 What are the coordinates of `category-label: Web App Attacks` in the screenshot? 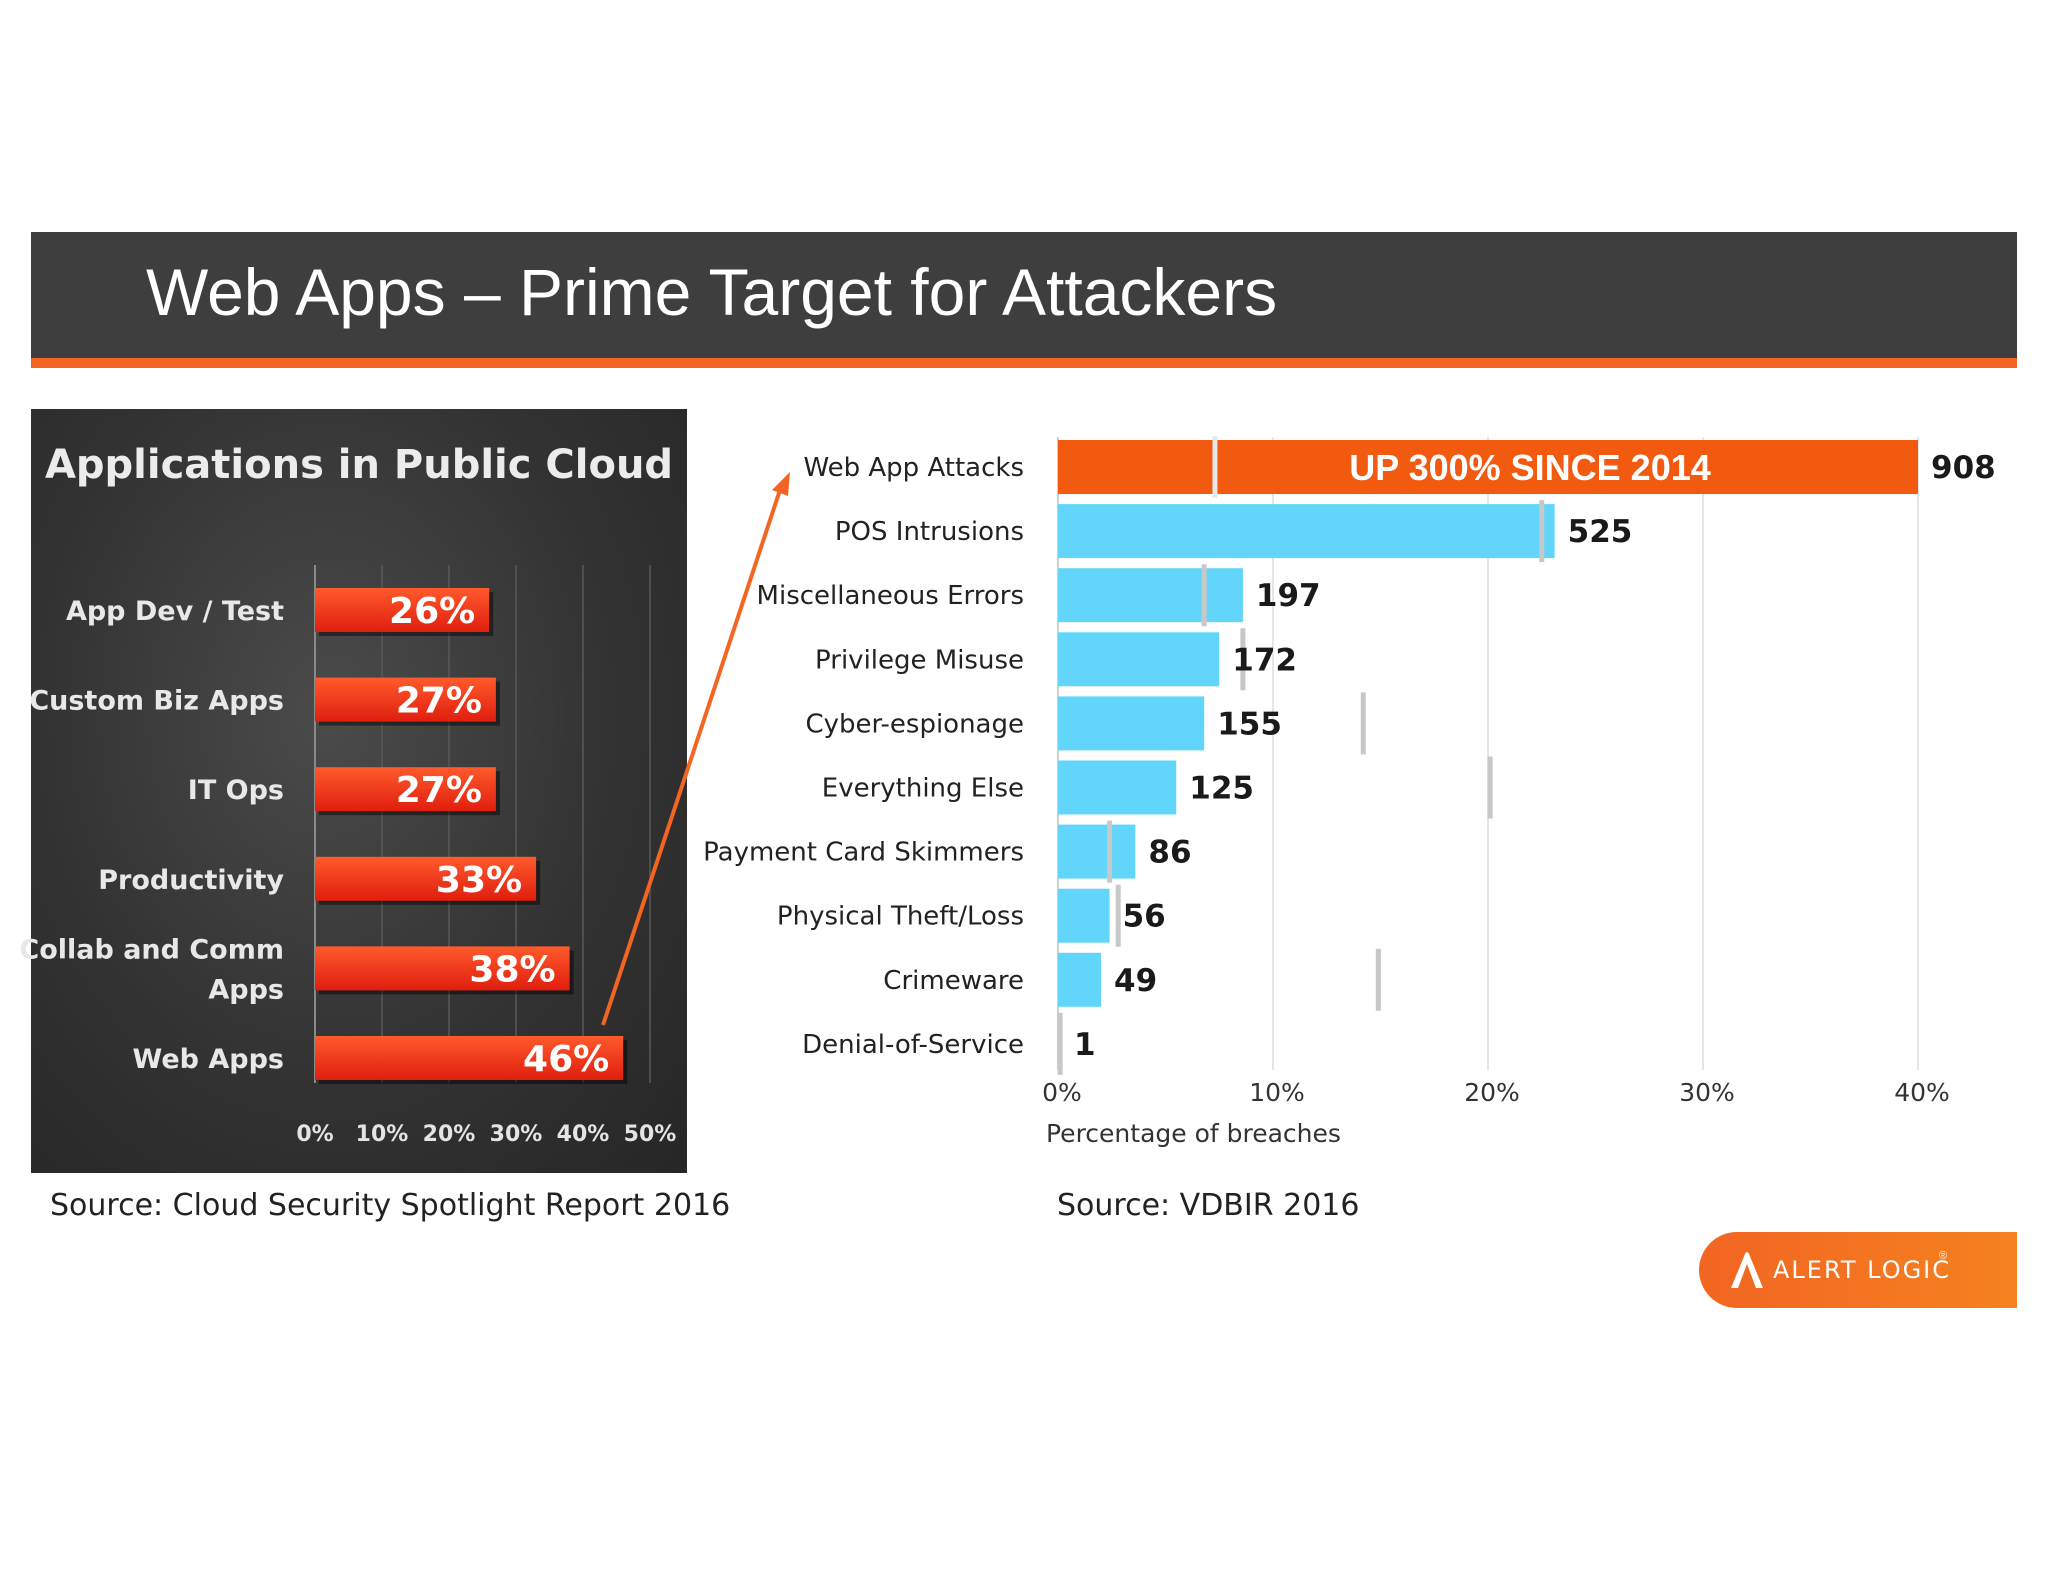 It's located at (913, 468).